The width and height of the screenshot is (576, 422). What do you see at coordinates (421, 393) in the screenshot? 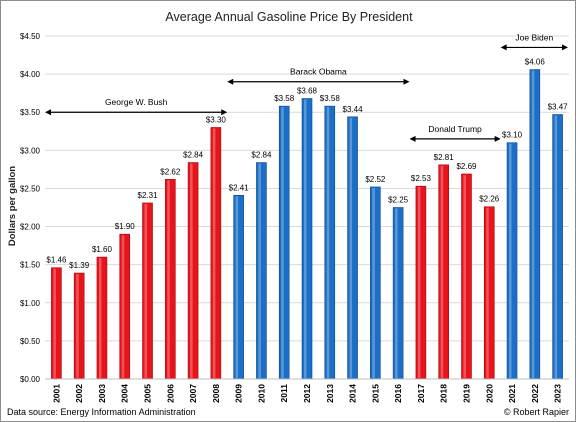
I see `x-tick-label: 2017` at bounding box center [421, 393].